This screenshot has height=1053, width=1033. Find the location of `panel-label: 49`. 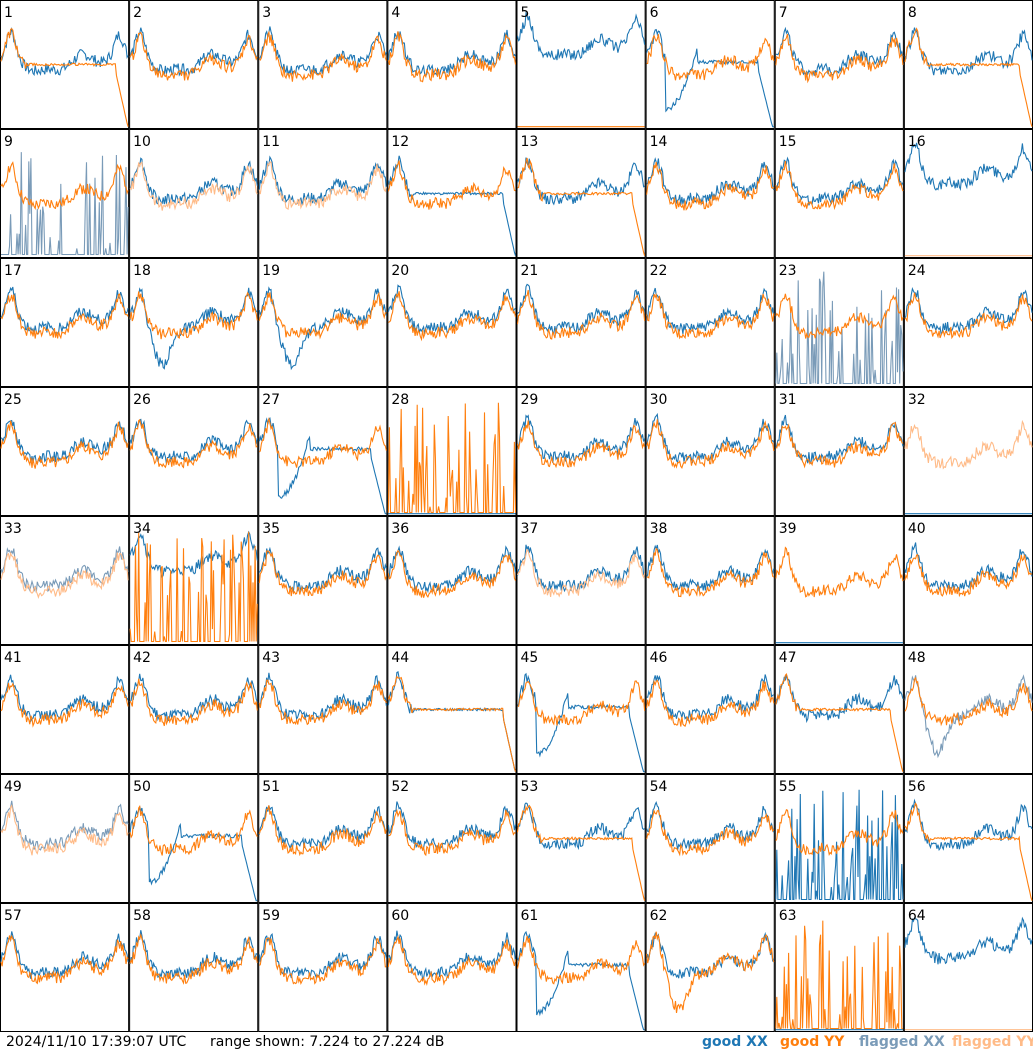

panel-label: 49 is located at coordinates (13, 787).